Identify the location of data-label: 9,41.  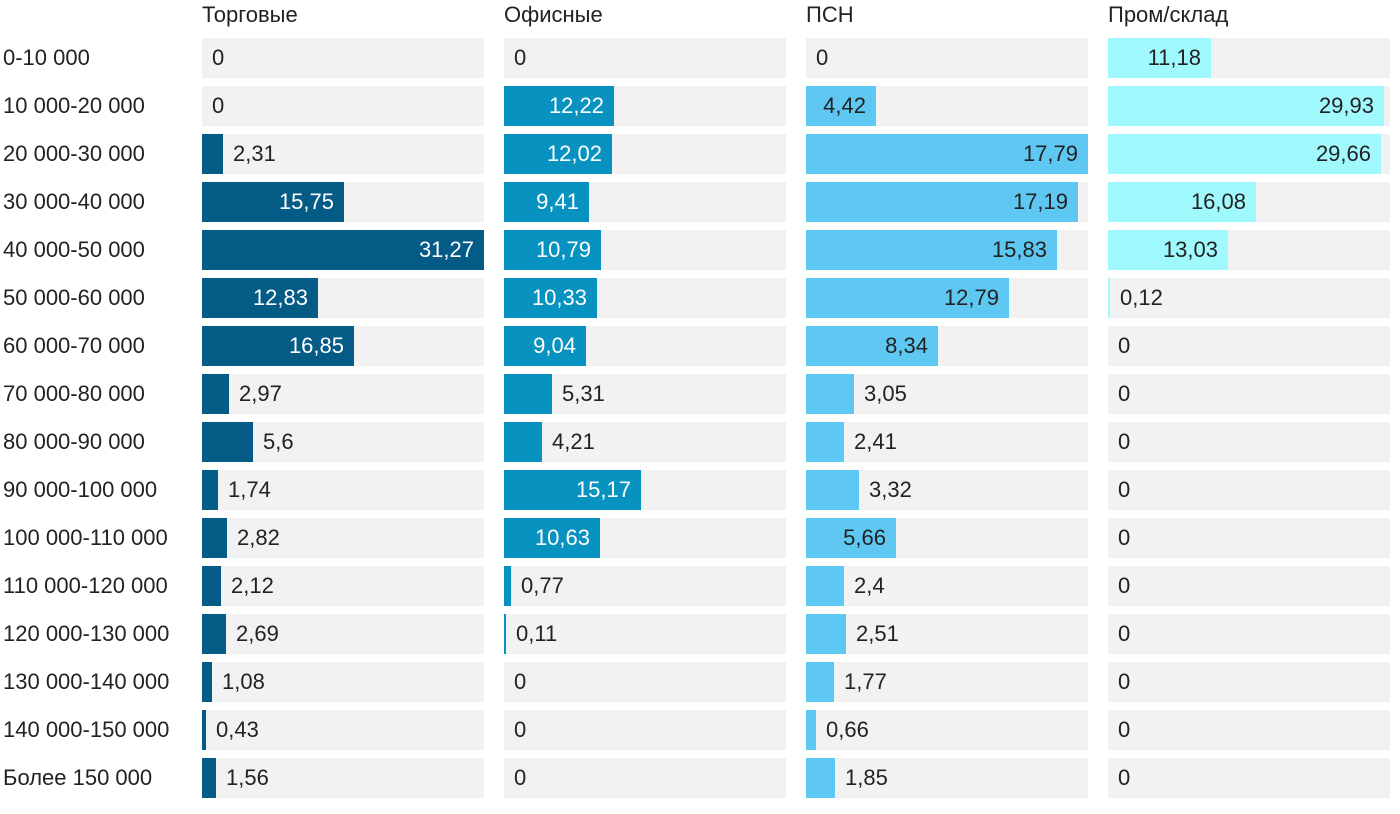
(557, 201).